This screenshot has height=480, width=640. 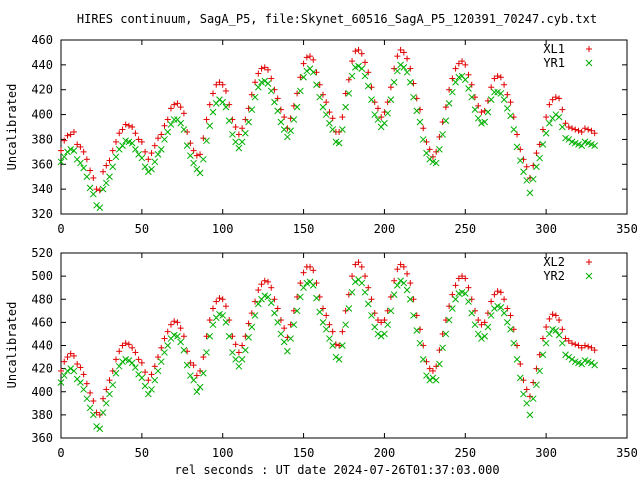 I want to click on bottom-y-tick-label: 480, so click(x=42, y=299).